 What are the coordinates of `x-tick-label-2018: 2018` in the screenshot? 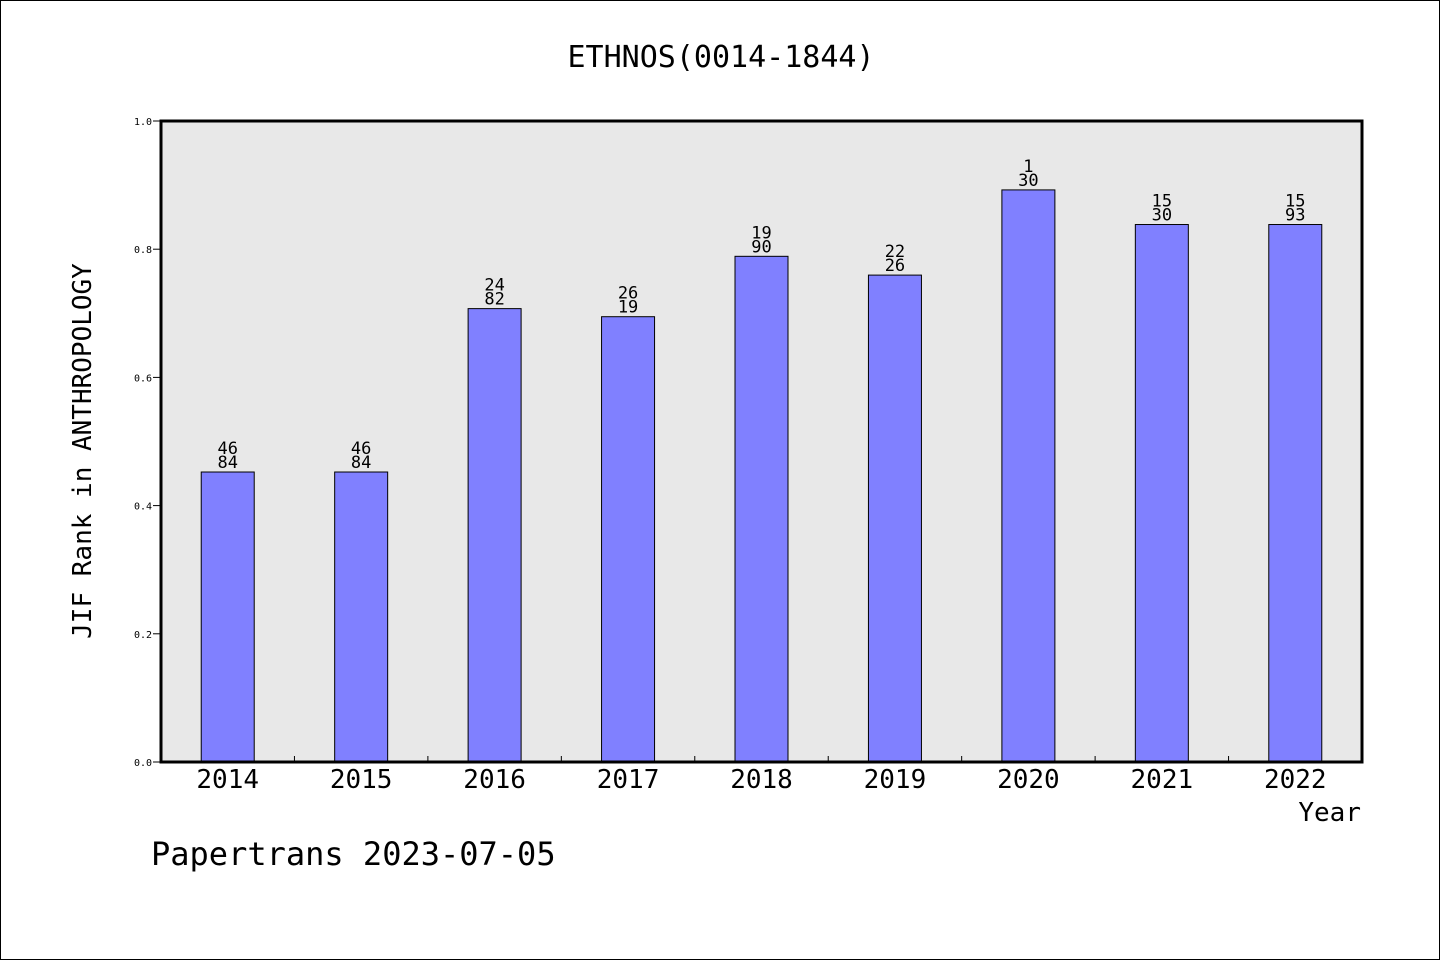 It's located at (761, 780).